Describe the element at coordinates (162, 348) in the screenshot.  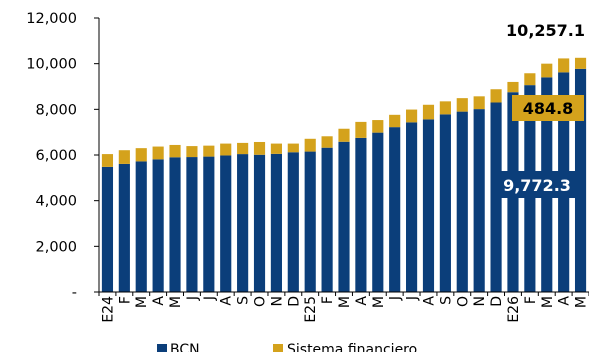
I see `legend-swatch-bcn` at that location.